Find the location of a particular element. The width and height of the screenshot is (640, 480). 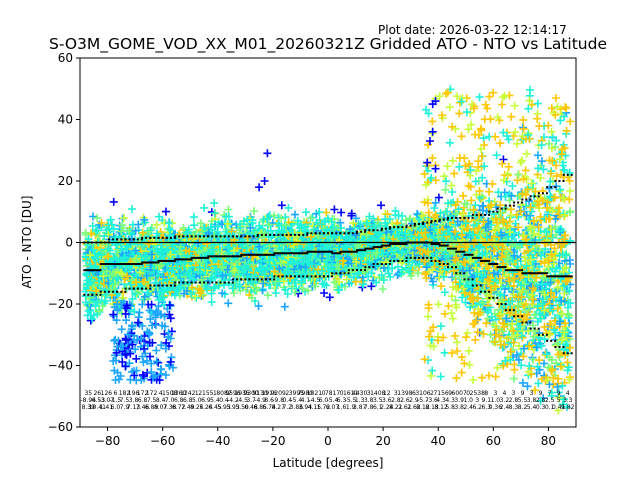

plot-date-label: Plot date: 2026-03-22 12:14:17 is located at coordinates (472, 30).